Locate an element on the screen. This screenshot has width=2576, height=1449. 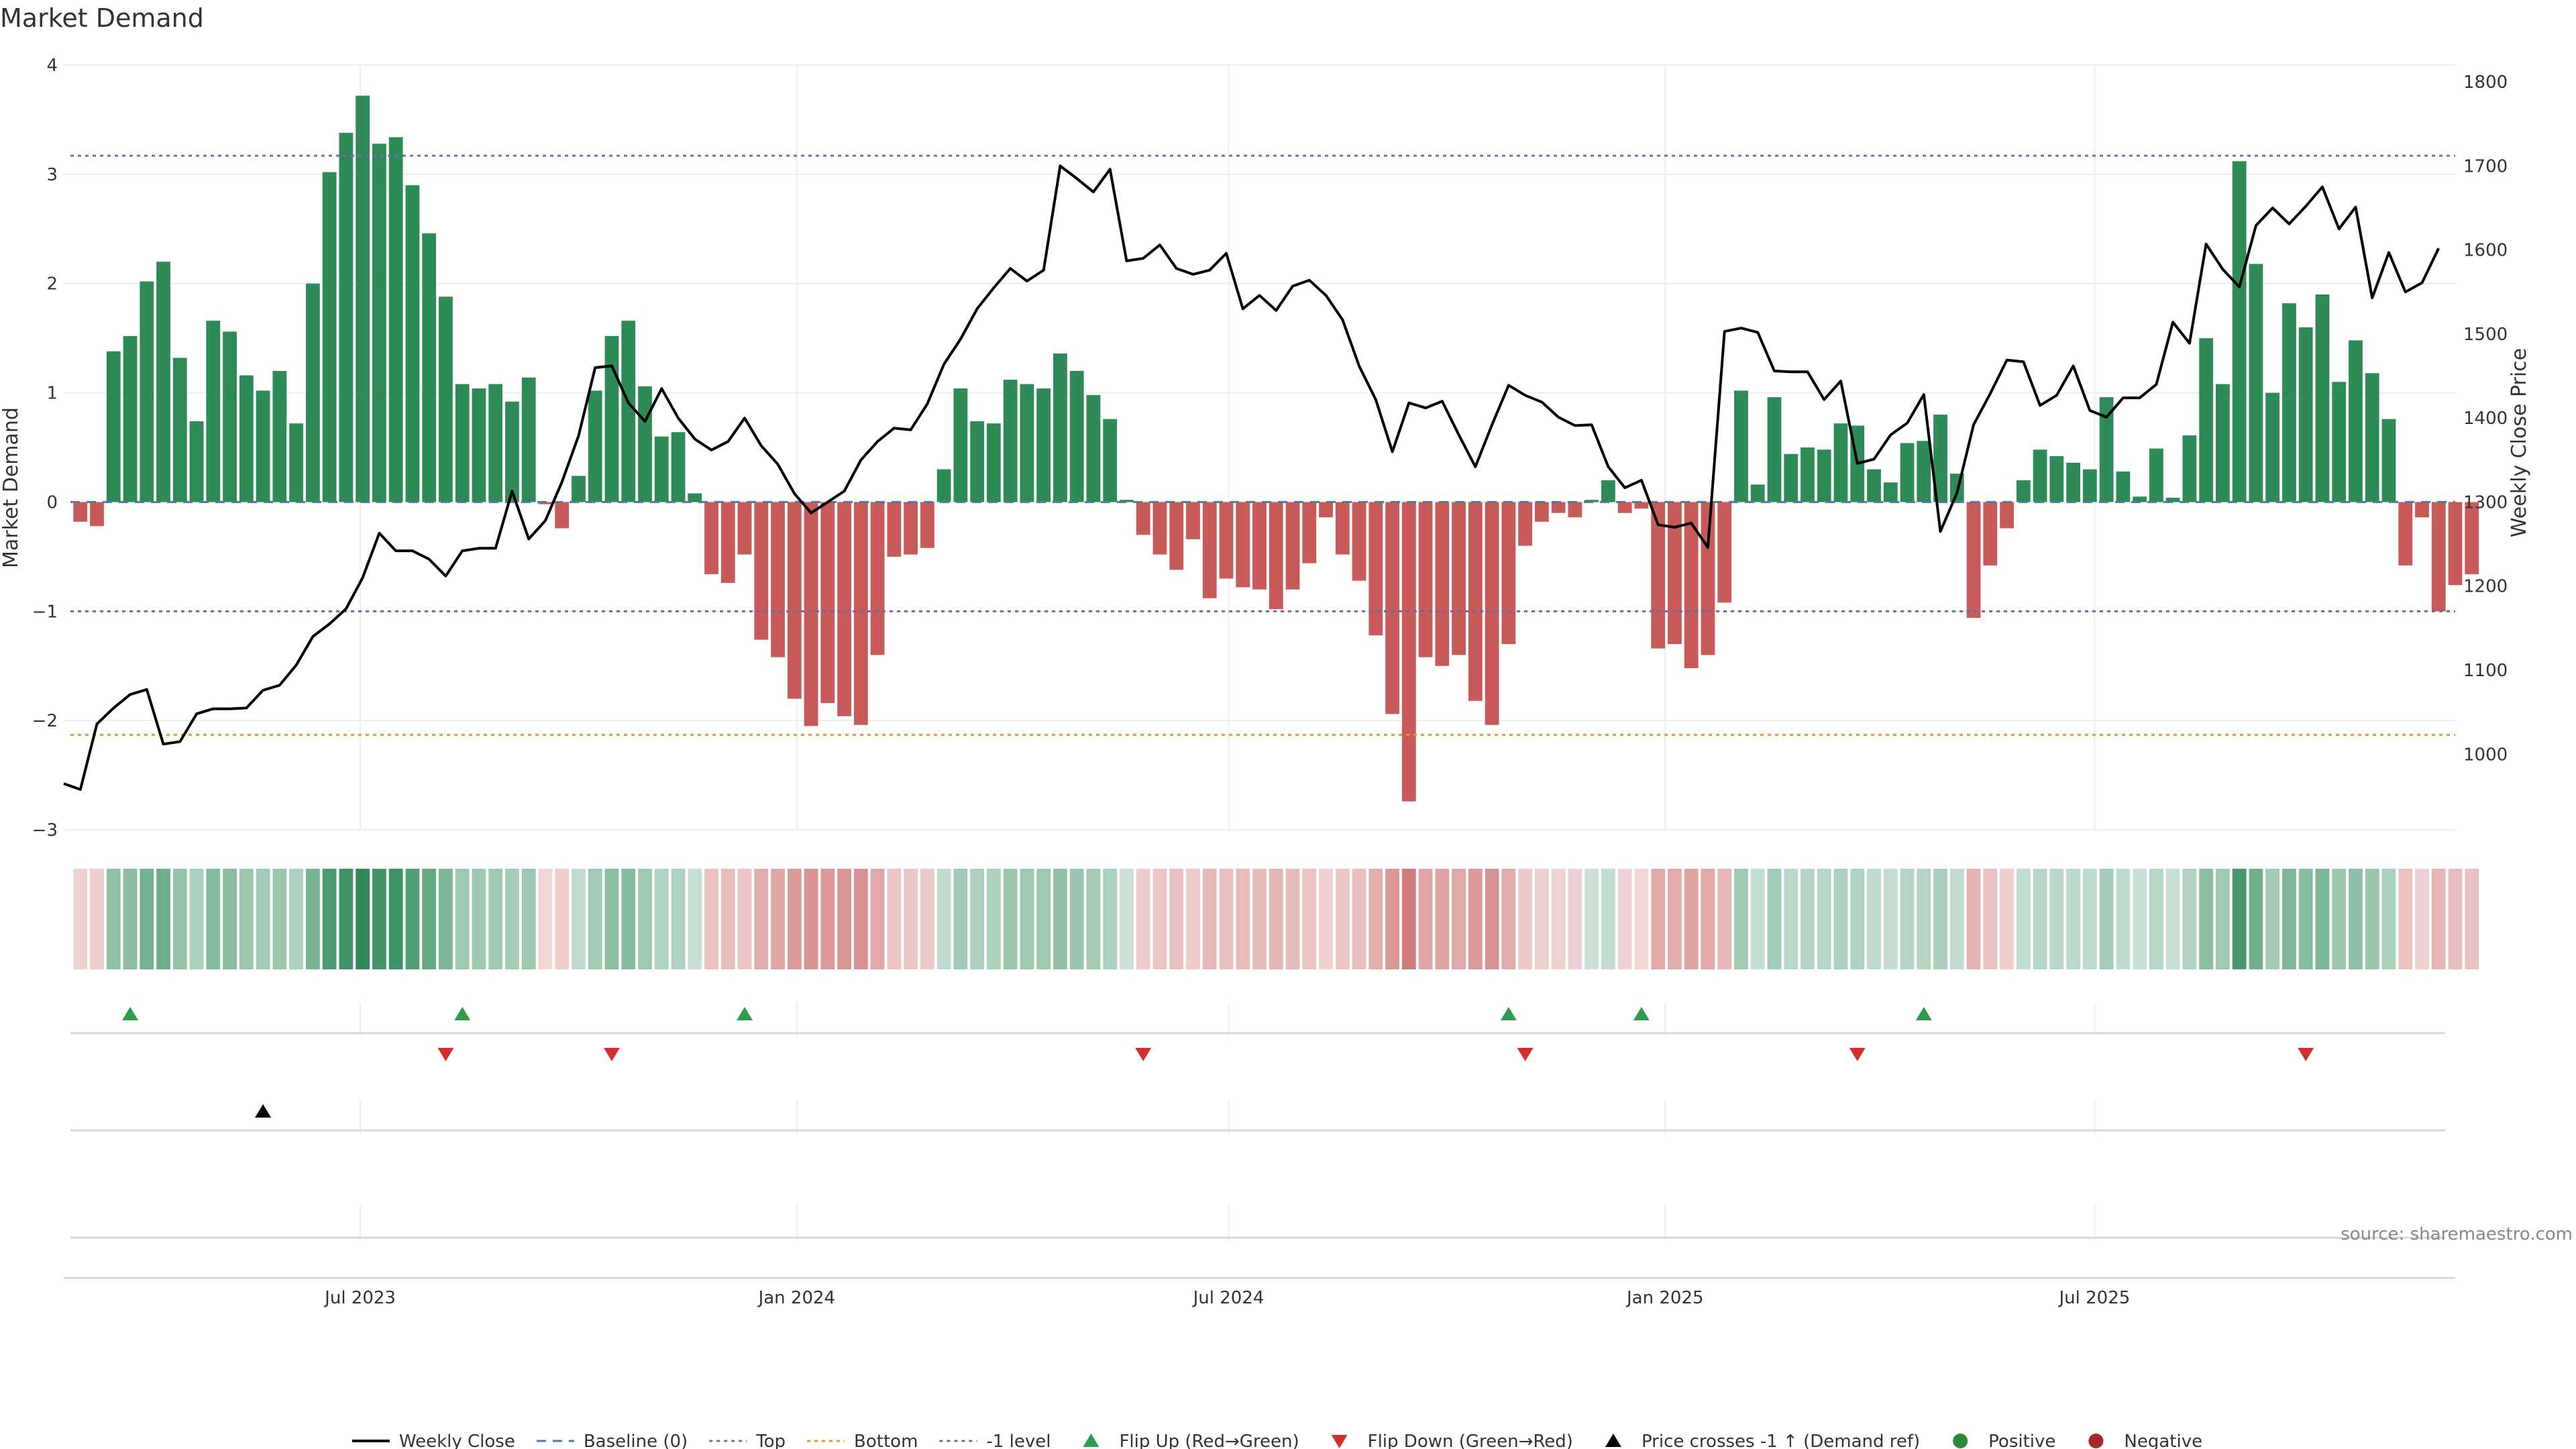
legend-label: Weekly Close is located at coordinates (457, 1440).